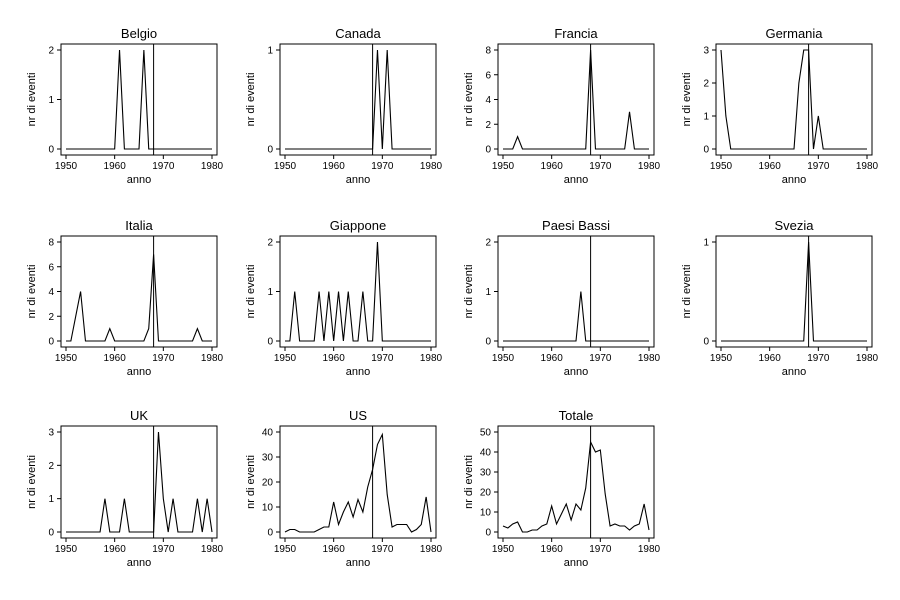 The height and width of the screenshot is (600, 900). What do you see at coordinates (358, 291) in the screenshot?
I see `series-line-giappone` at bounding box center [358, 291].